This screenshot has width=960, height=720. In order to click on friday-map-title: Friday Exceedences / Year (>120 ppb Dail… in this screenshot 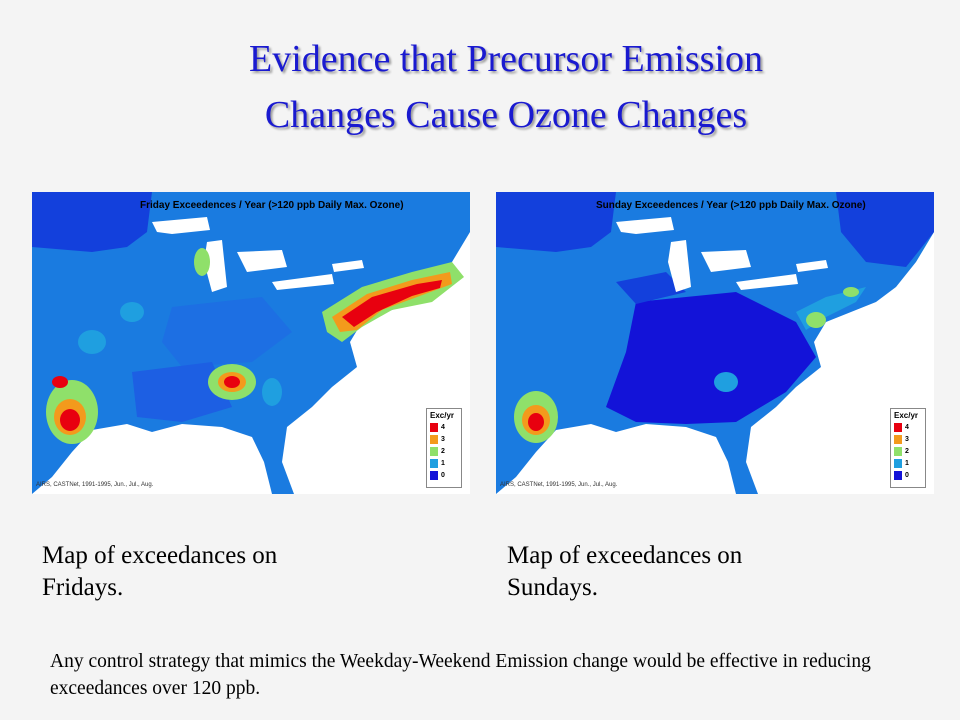, I will do `click(272, 205)`.